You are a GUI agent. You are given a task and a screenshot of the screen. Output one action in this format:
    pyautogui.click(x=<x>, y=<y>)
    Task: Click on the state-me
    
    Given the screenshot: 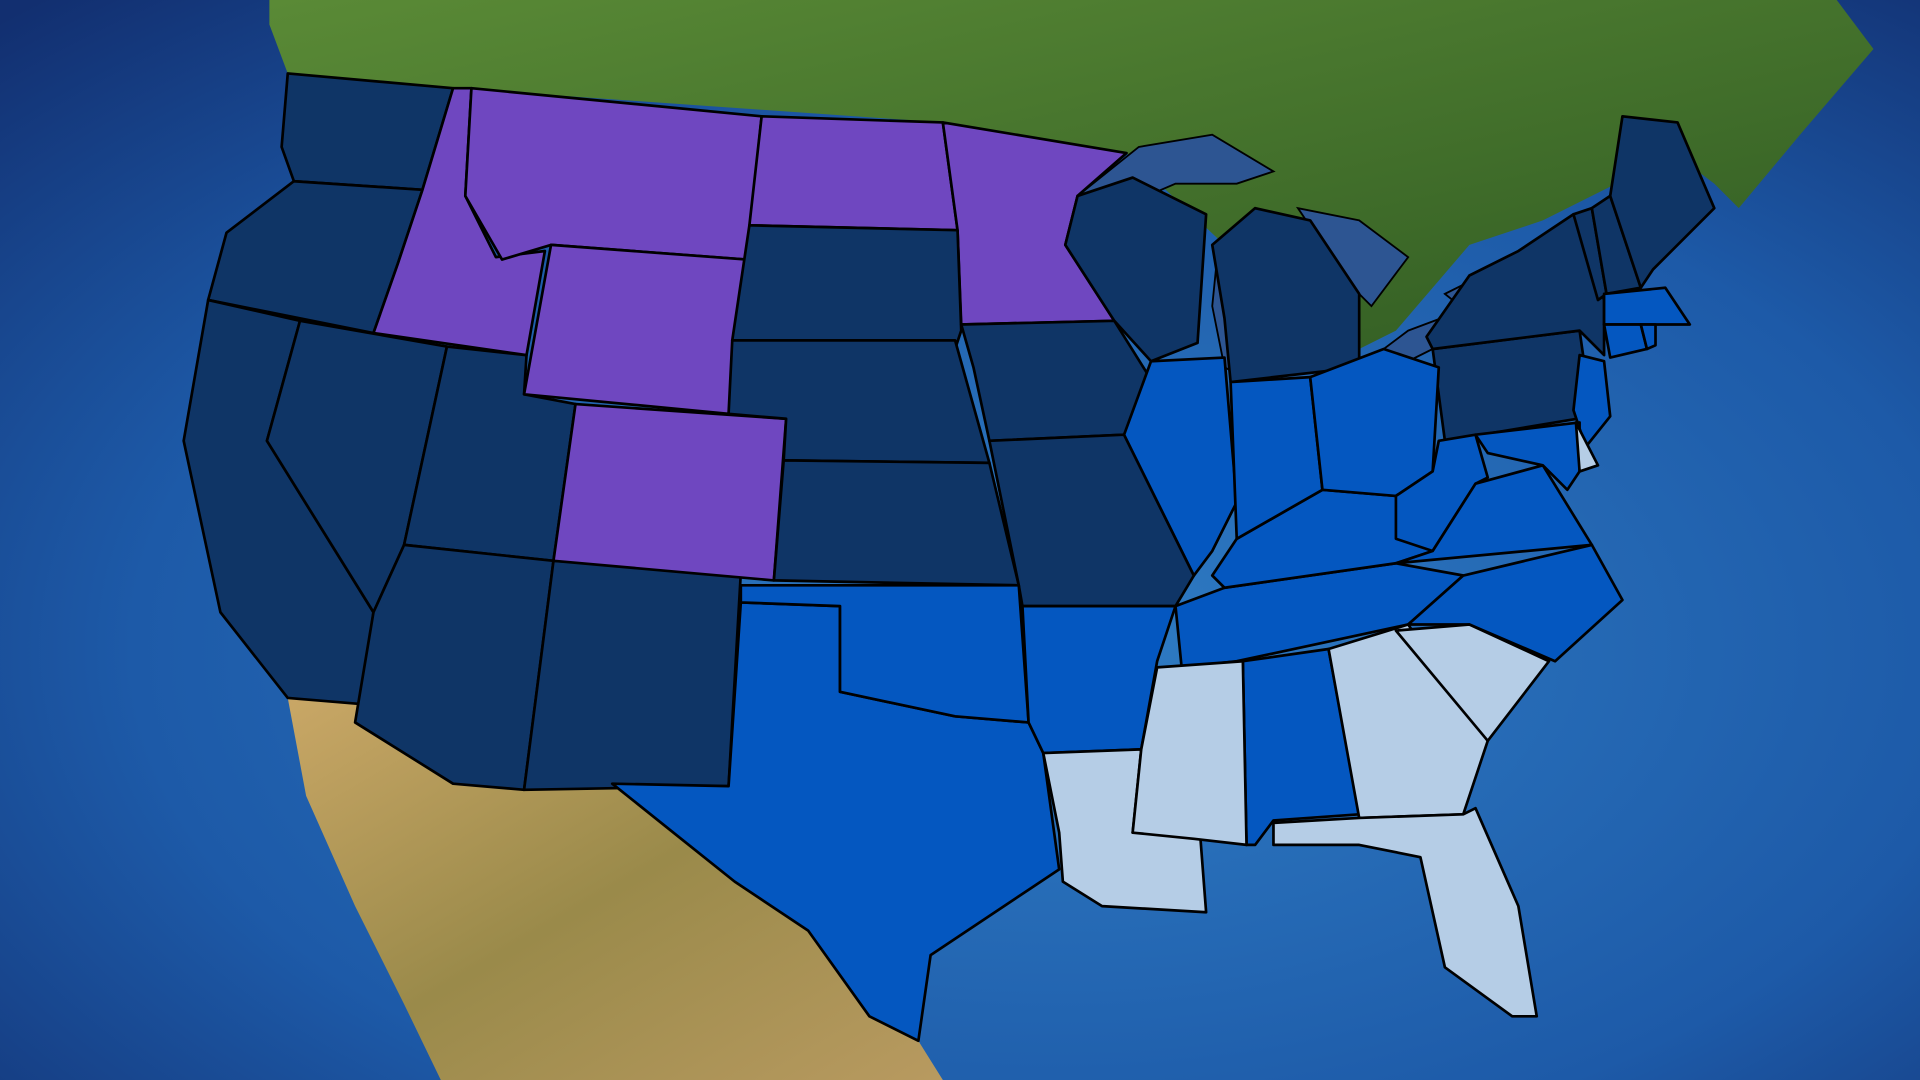 What is the action you would take?
    pyautogui.click(x=1662, y=202)
    